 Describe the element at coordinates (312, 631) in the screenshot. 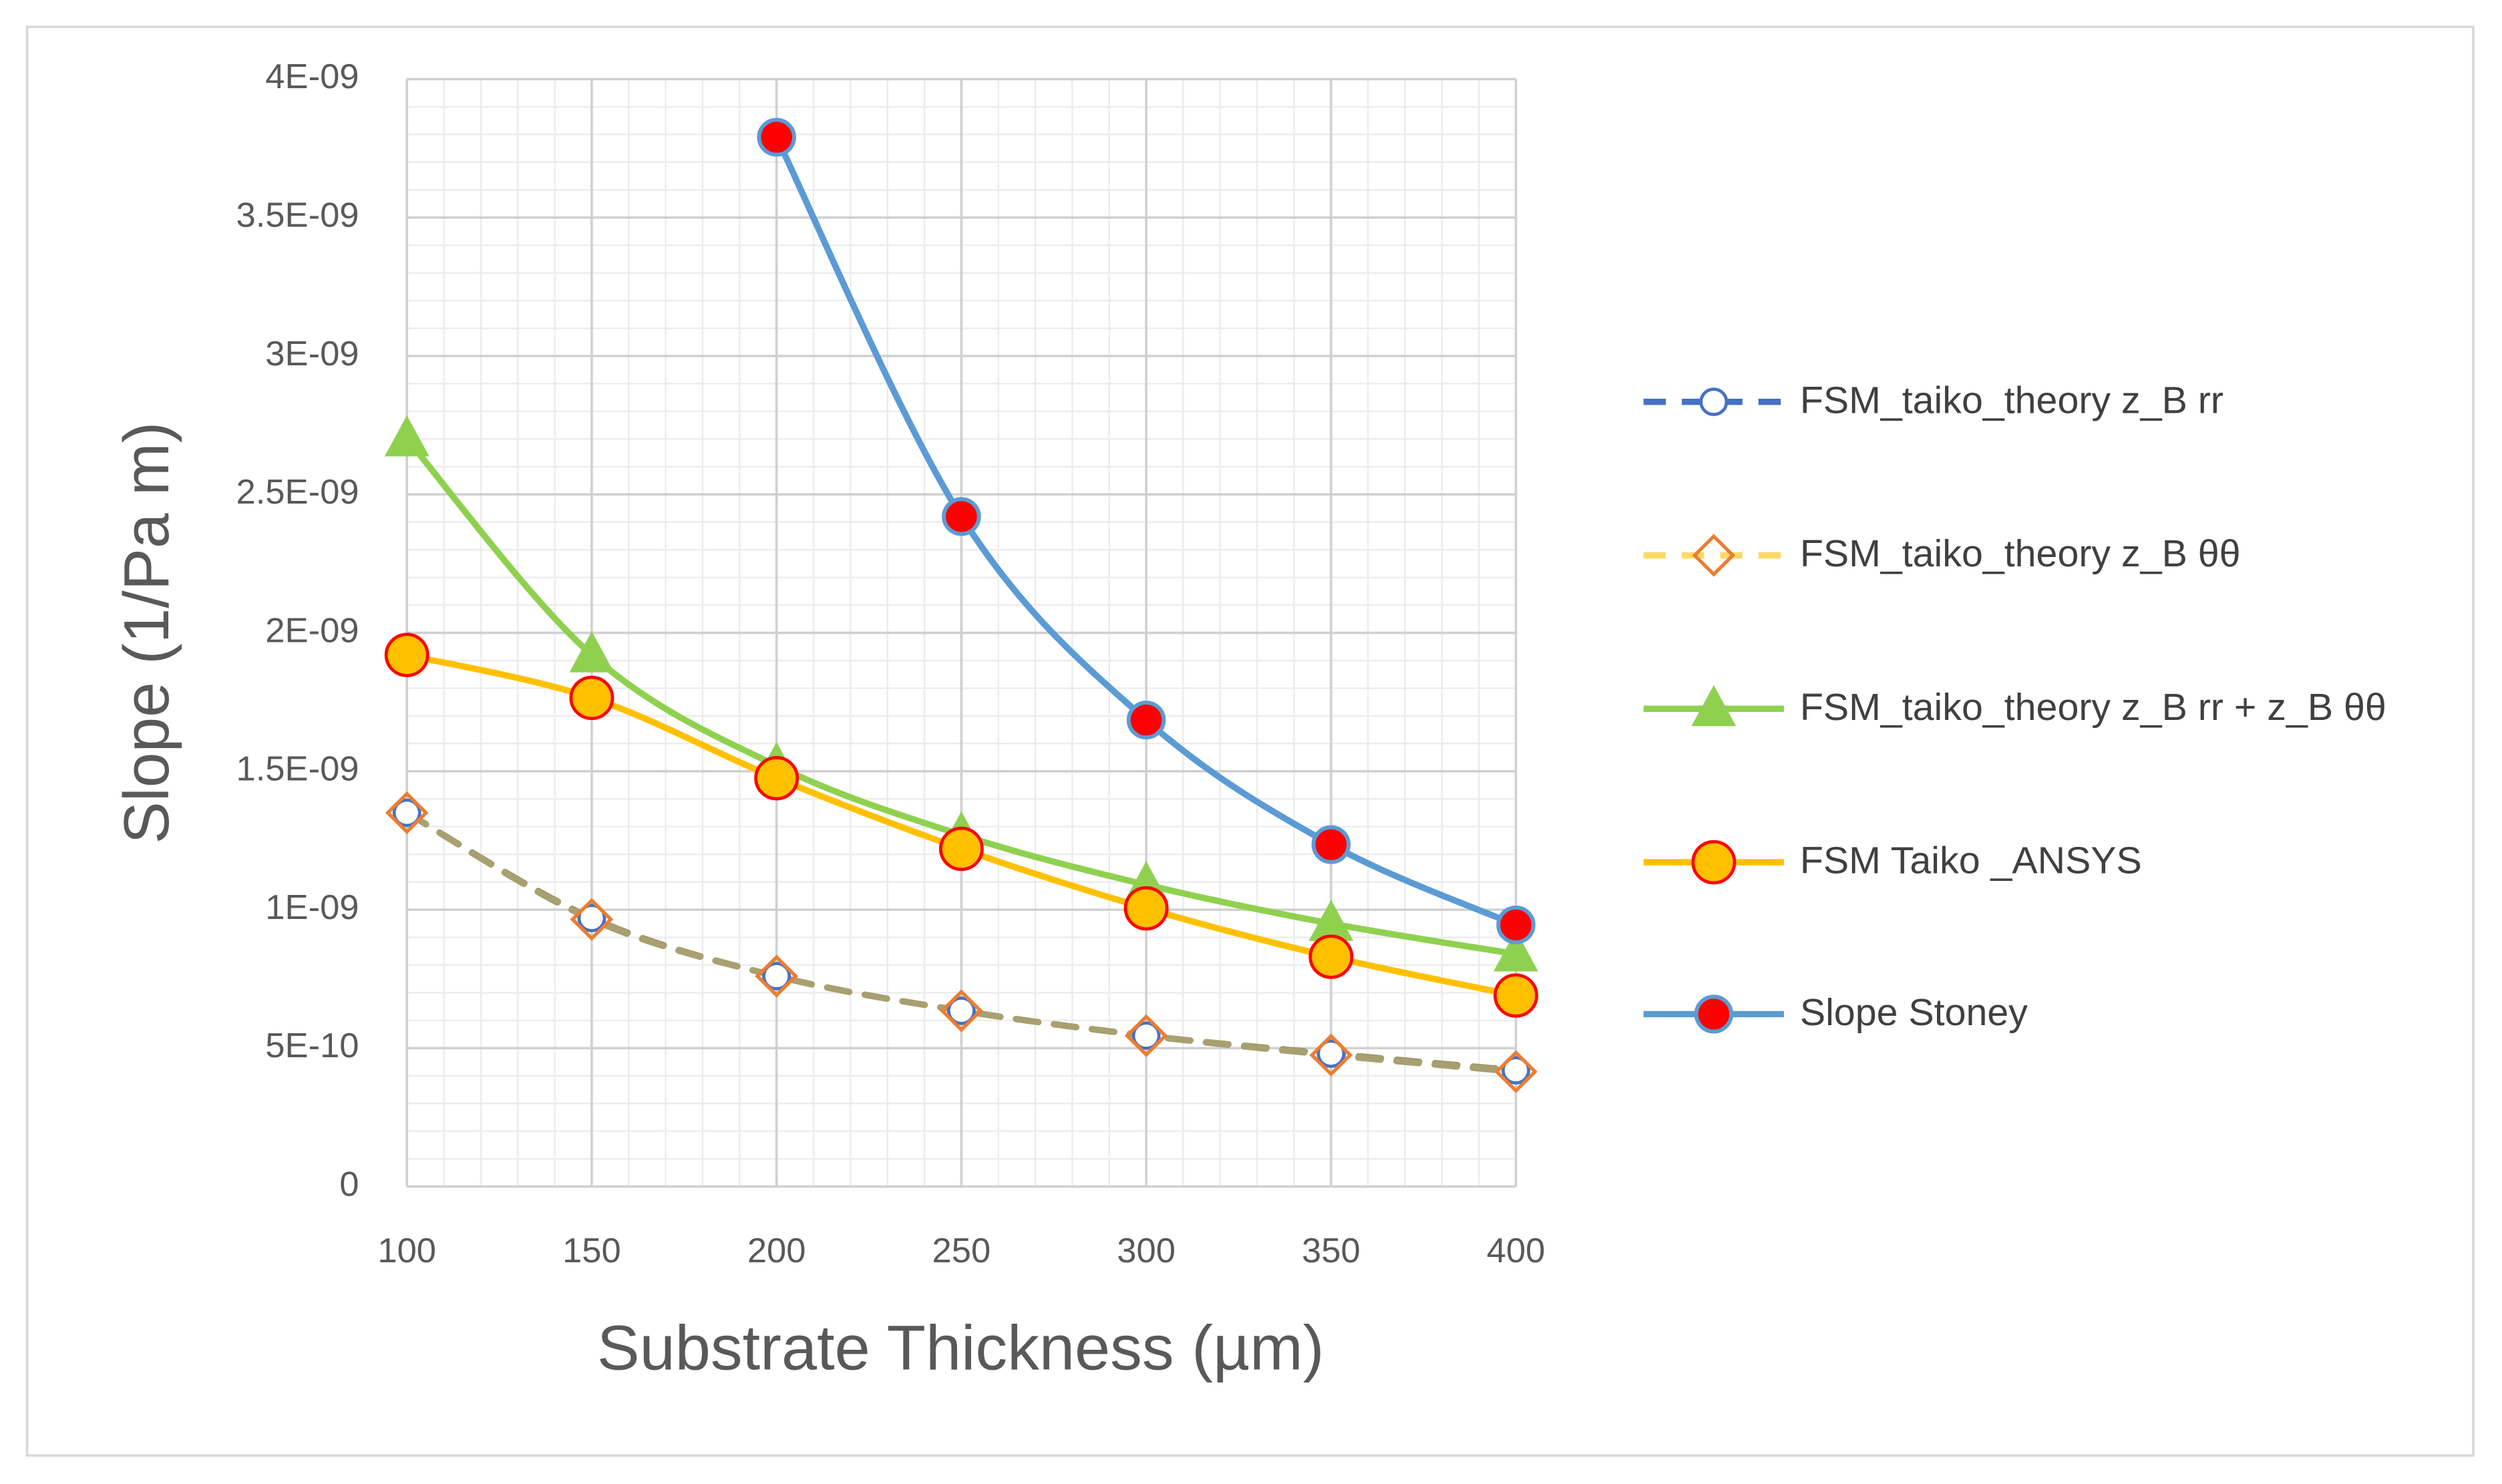

I see `y-tick-label: 2E-09` at that location.